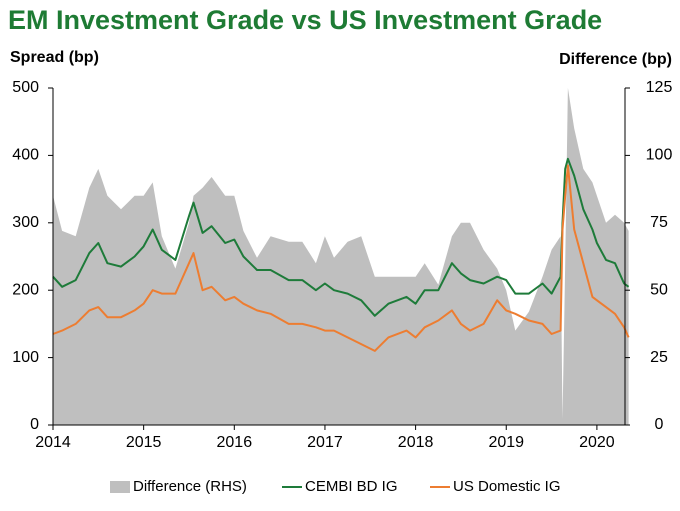  What do you see at coordinates (351, 486) in the screenshot?
I see `legend-label: CEMBI BD IG` at bounding box center [351, 486].